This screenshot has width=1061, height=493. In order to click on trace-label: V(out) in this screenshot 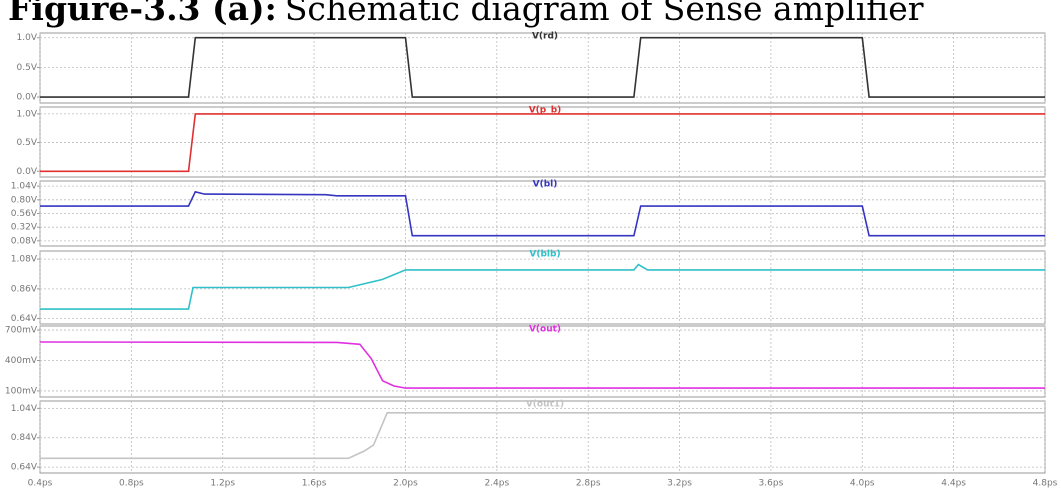, I will do `click(545, 330)`.